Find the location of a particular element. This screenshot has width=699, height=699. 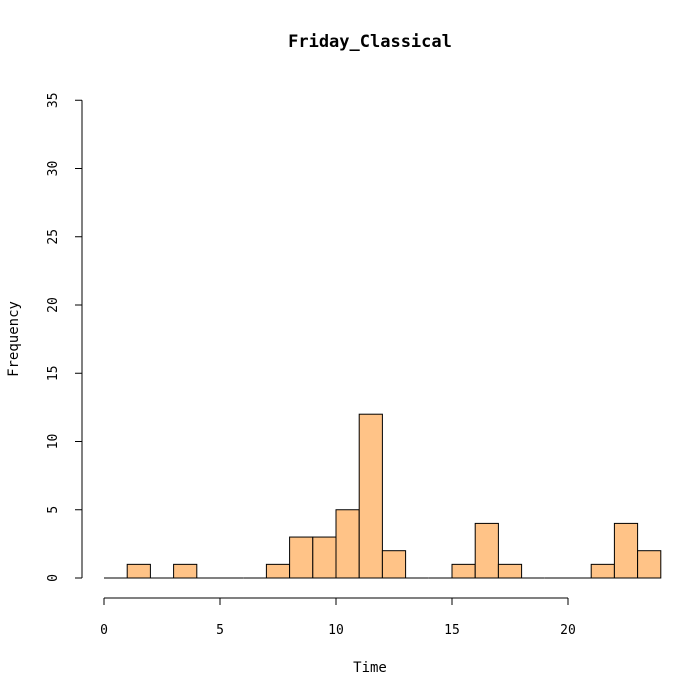

y-tick-label: 10 is located at coordinates (53, 442).